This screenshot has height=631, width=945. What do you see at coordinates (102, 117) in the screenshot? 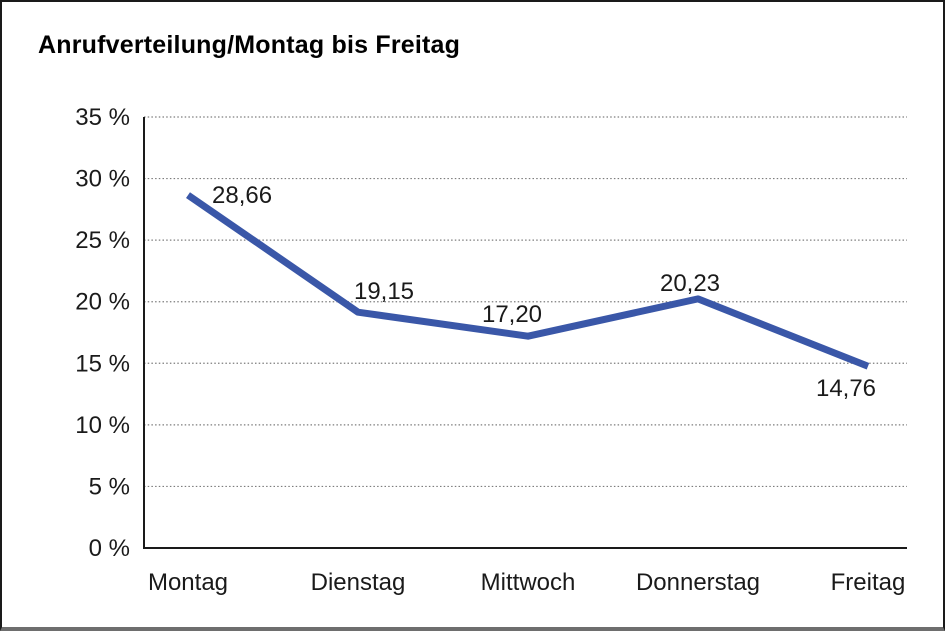
I see `y-tick-label: 35 %` at bounding box center [102, 117].